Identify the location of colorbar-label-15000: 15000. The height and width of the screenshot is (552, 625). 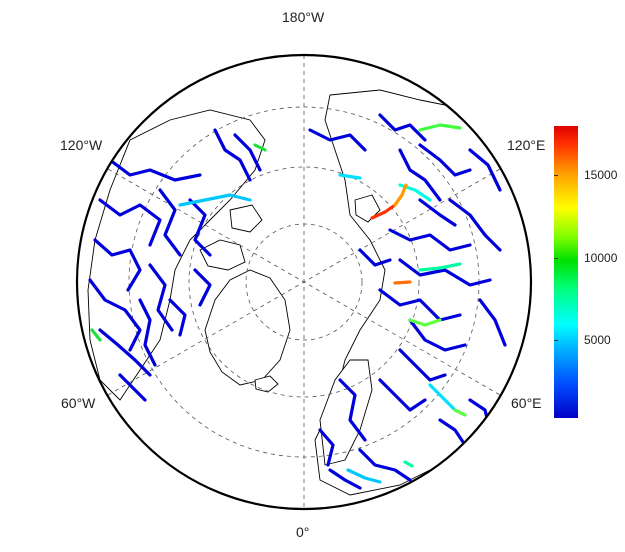
(601, 175).